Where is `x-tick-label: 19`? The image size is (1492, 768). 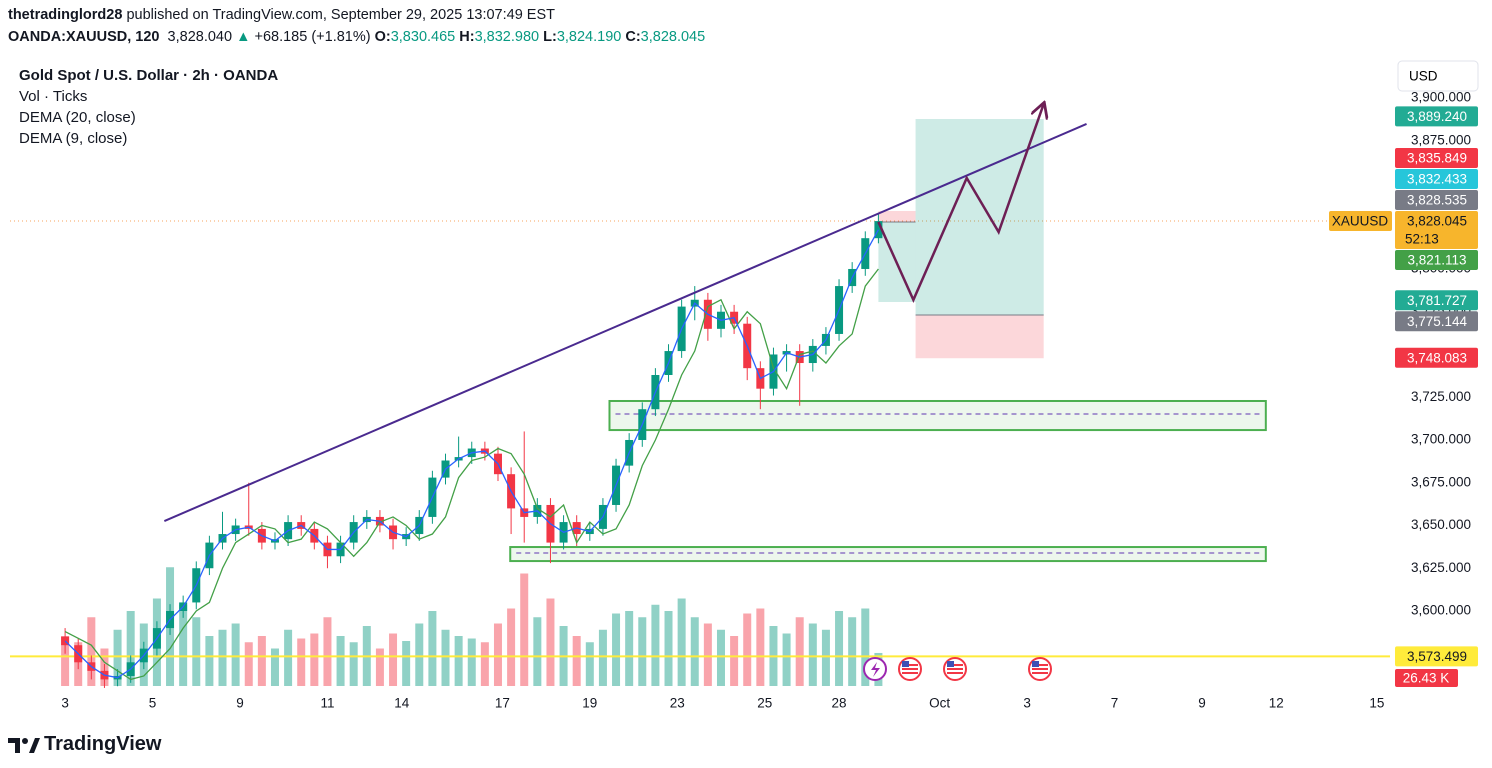 x-tick-label: 19 is located at coordinates (589, 703).